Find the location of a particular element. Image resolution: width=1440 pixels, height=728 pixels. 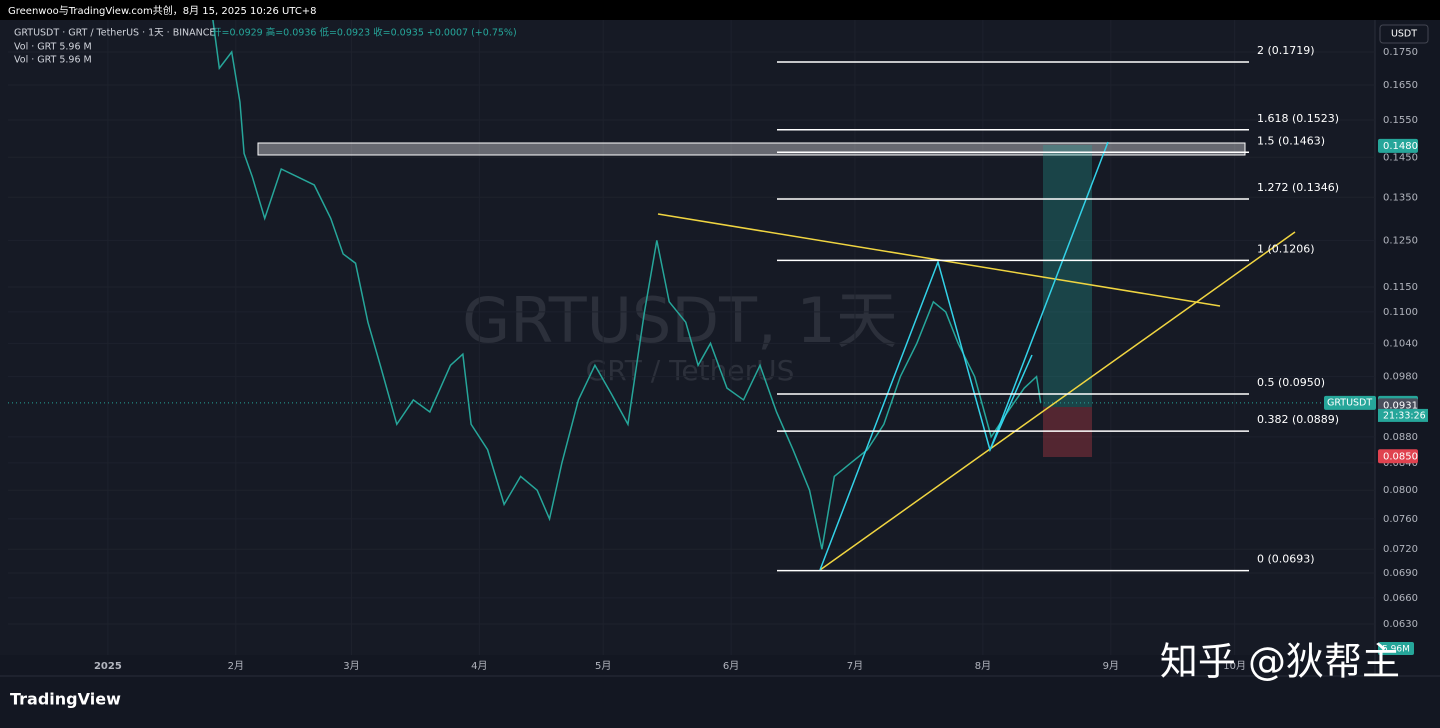

fib-label: 0.5 (0.0950) is located at coordinates (1291, 382).